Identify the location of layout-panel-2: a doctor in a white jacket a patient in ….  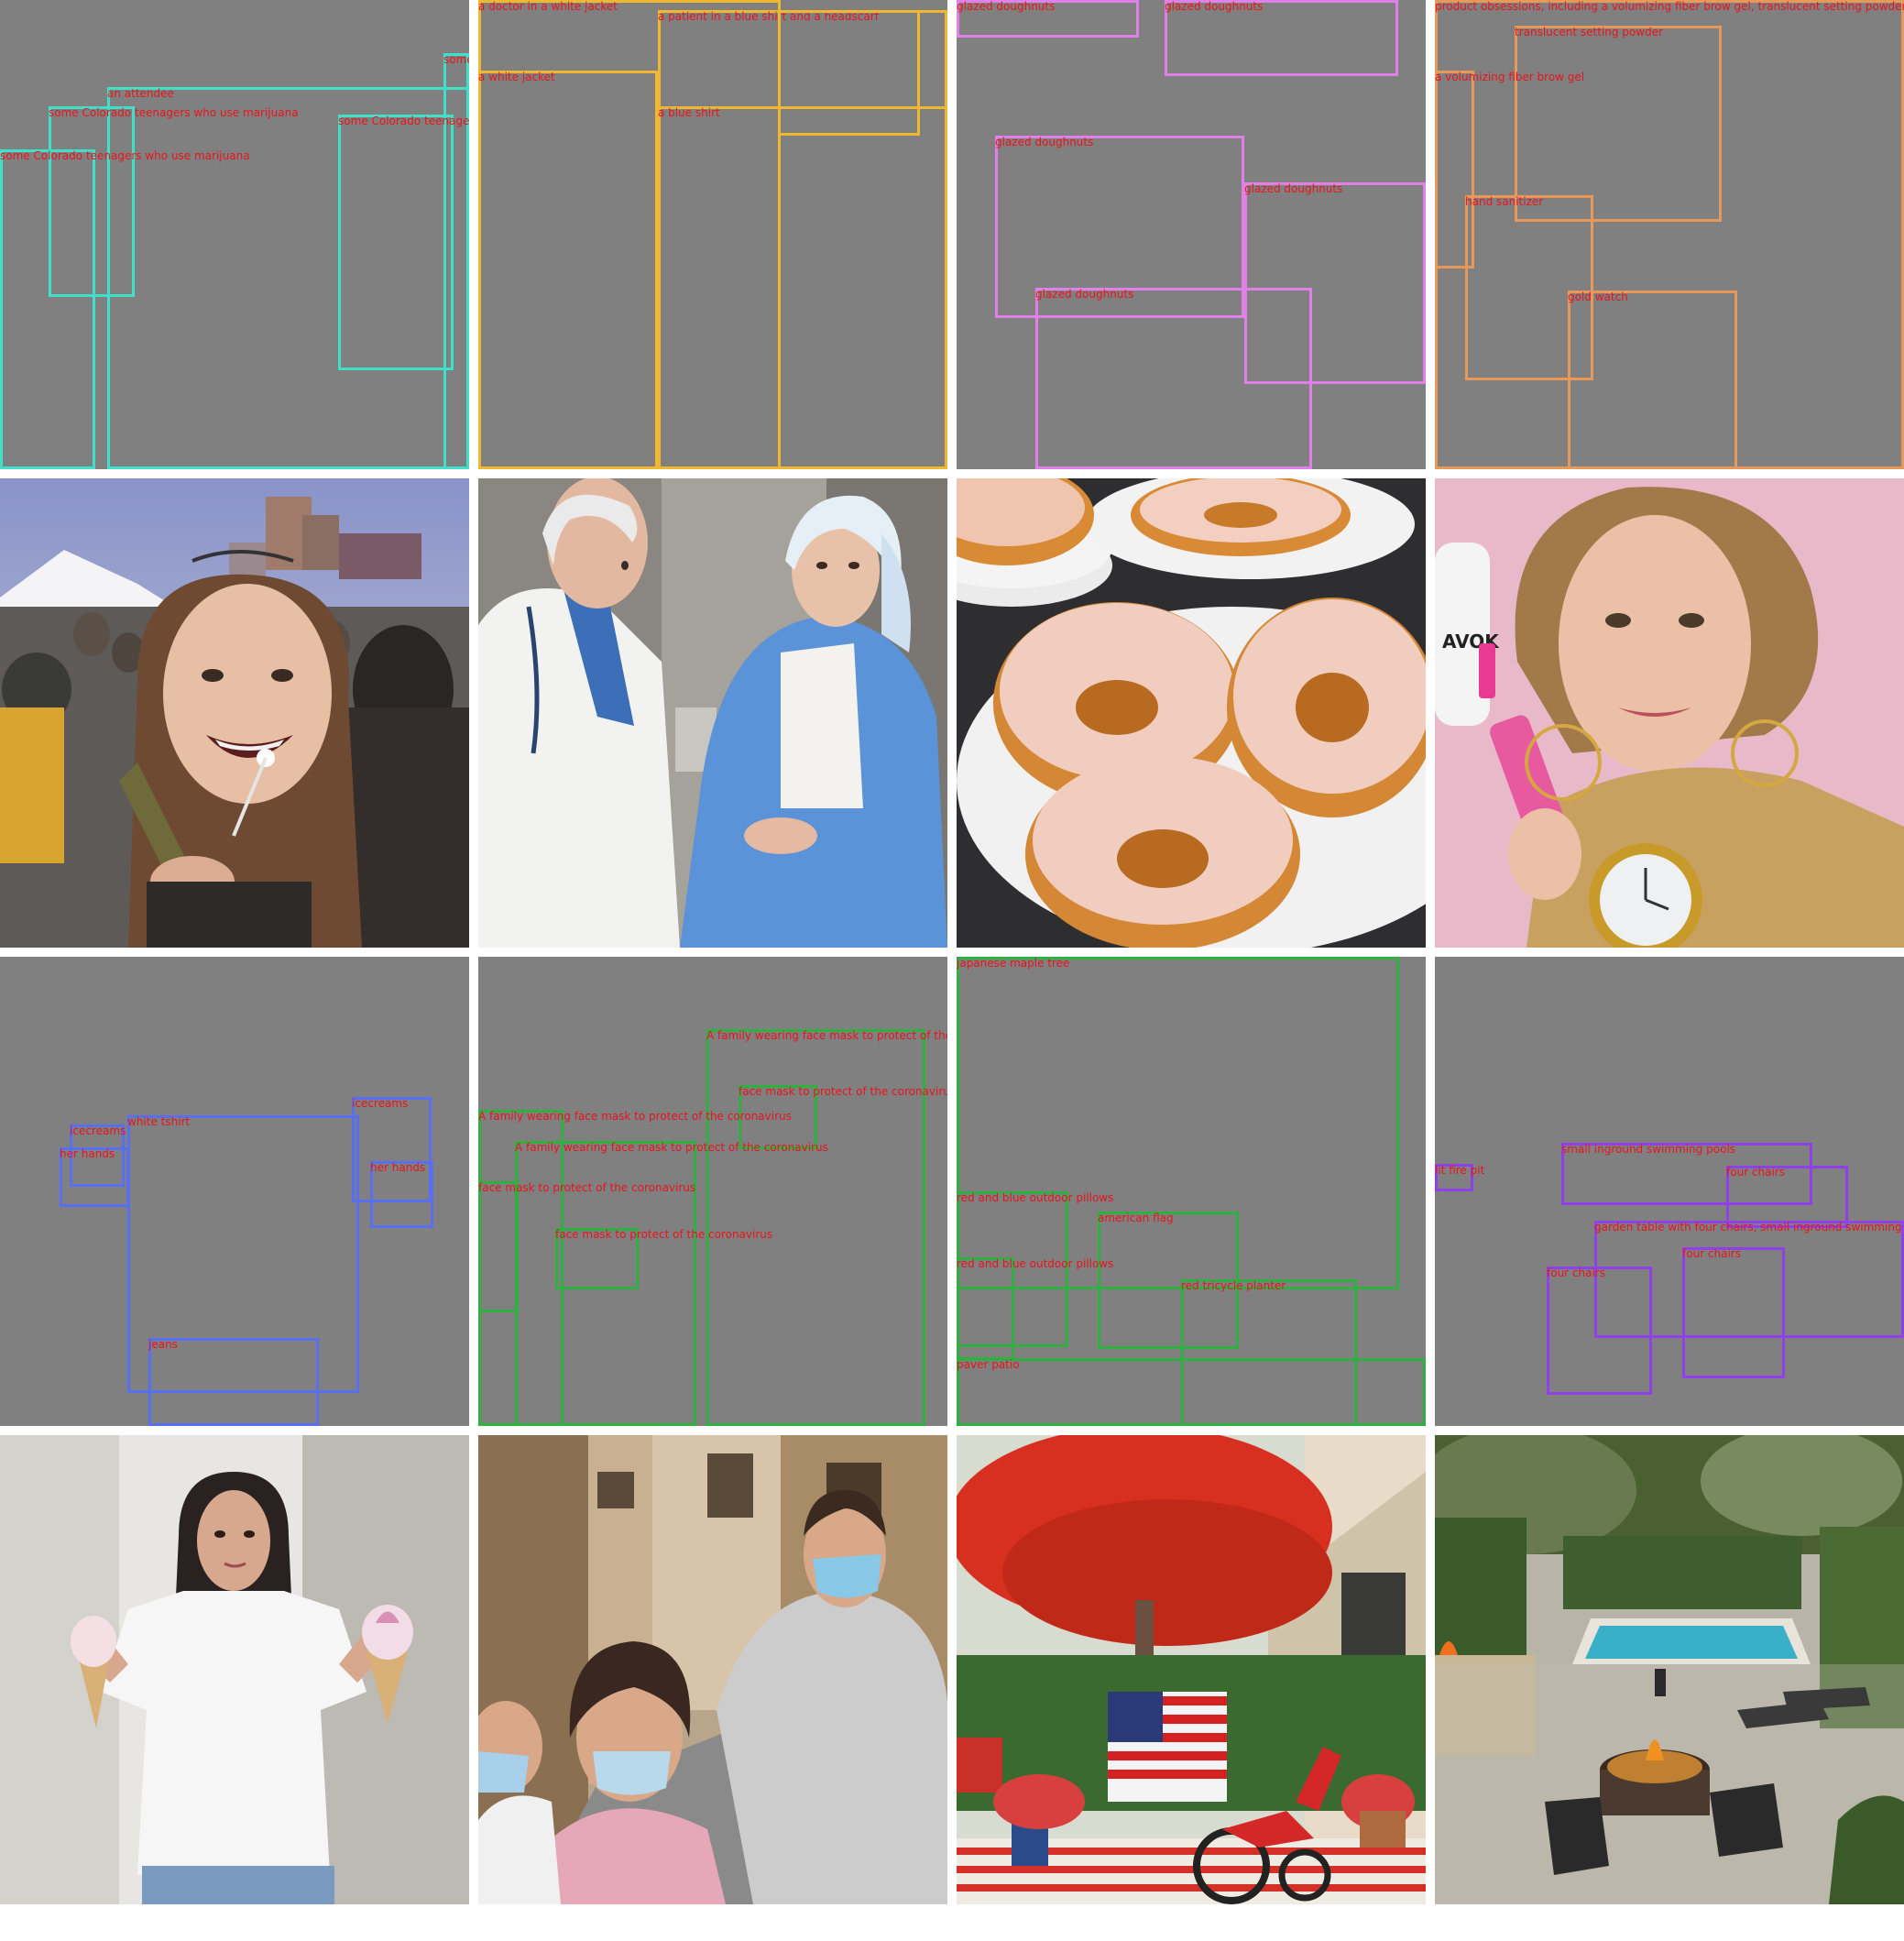
(712, 234).